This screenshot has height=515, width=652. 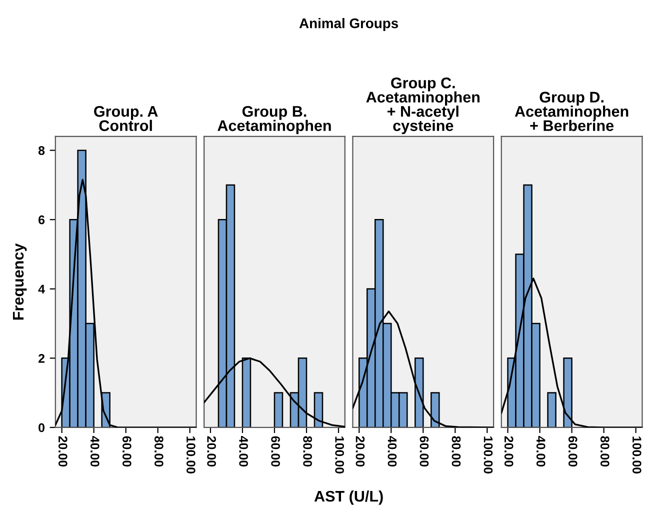 What do you see at coordinates (126, 119) in the screenshot?
I see `chart-title: Group. A Control` at bounding box center [126, 119].